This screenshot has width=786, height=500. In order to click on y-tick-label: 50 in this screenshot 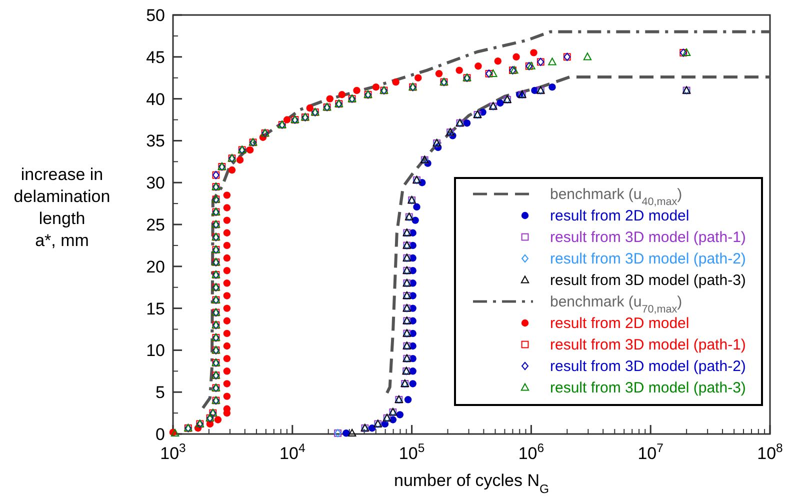, I will do `click(155, 15)`.